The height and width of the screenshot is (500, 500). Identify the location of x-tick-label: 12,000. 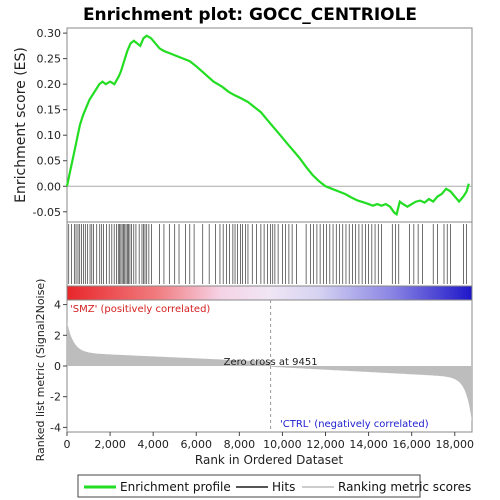
(325, 444).